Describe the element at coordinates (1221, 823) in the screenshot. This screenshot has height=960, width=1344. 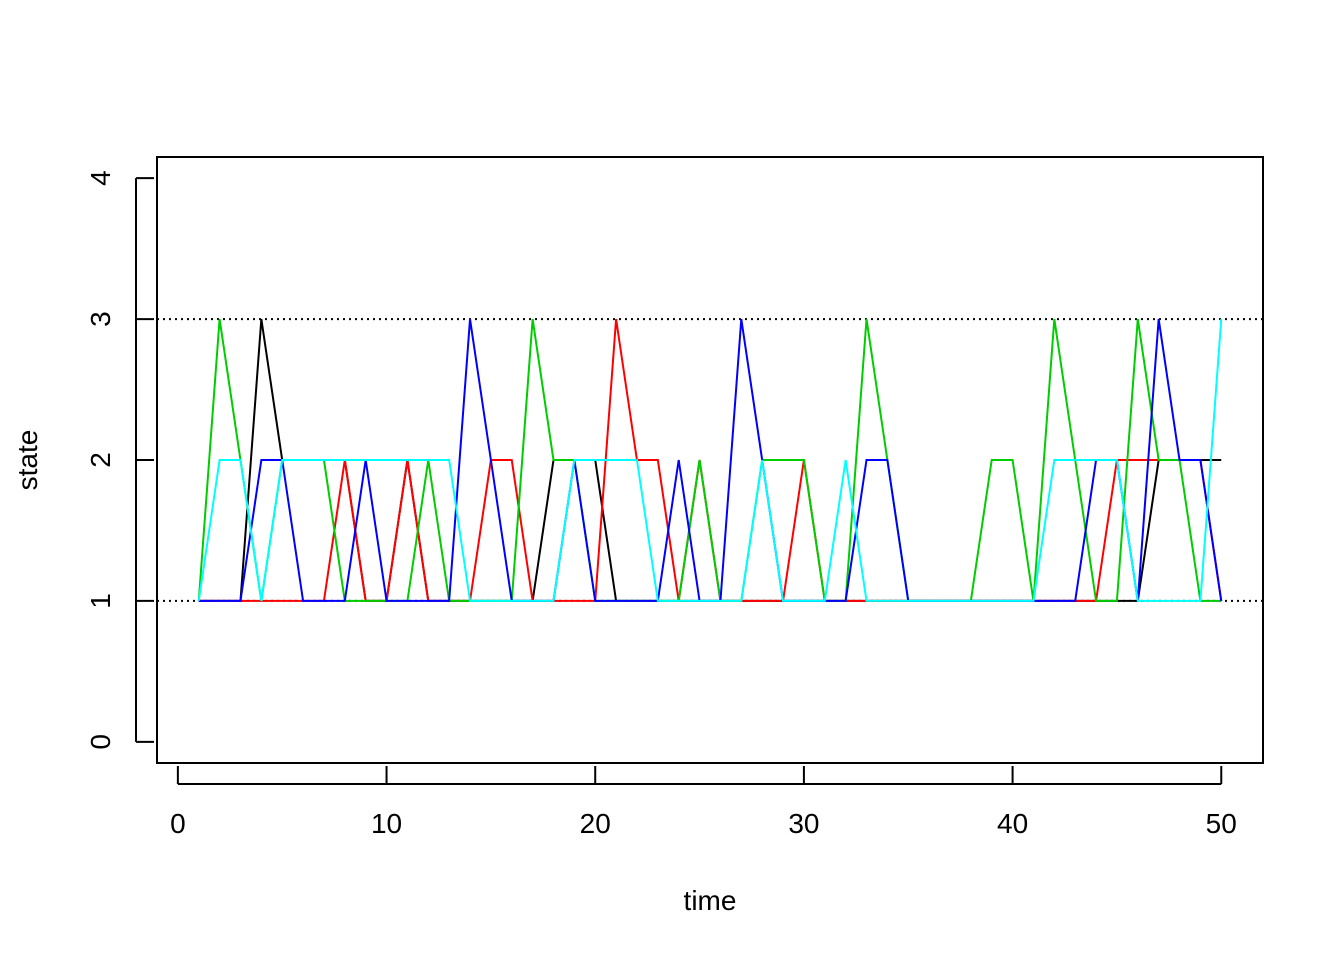
I see `x-tick-label: 50` at that location.